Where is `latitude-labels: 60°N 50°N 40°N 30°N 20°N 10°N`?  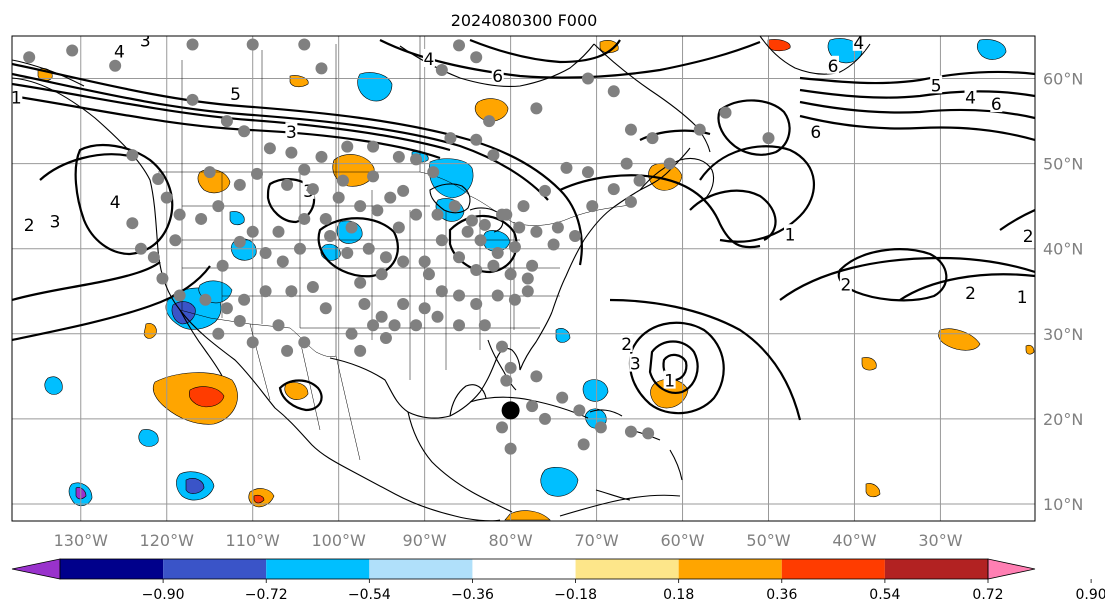
latitude-labels: 60°N 50°N 40°N 30°N 20°N 10°N is located at coordinates (1063, 292).